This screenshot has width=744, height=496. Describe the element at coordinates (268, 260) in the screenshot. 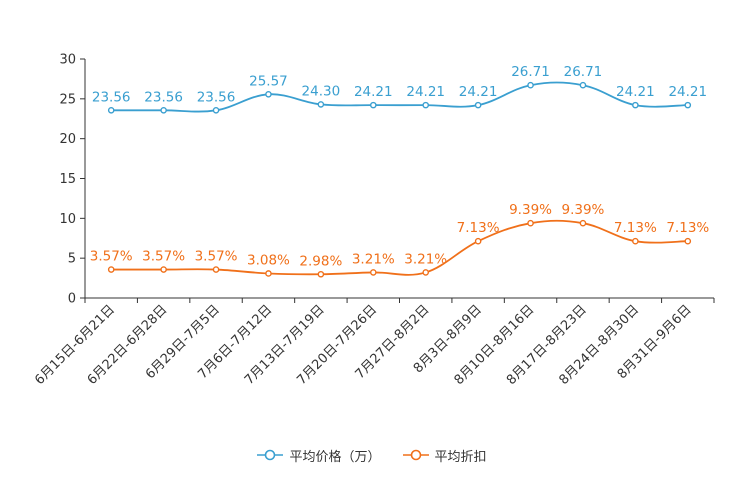

I see `data-label: 3.08%` at that location.